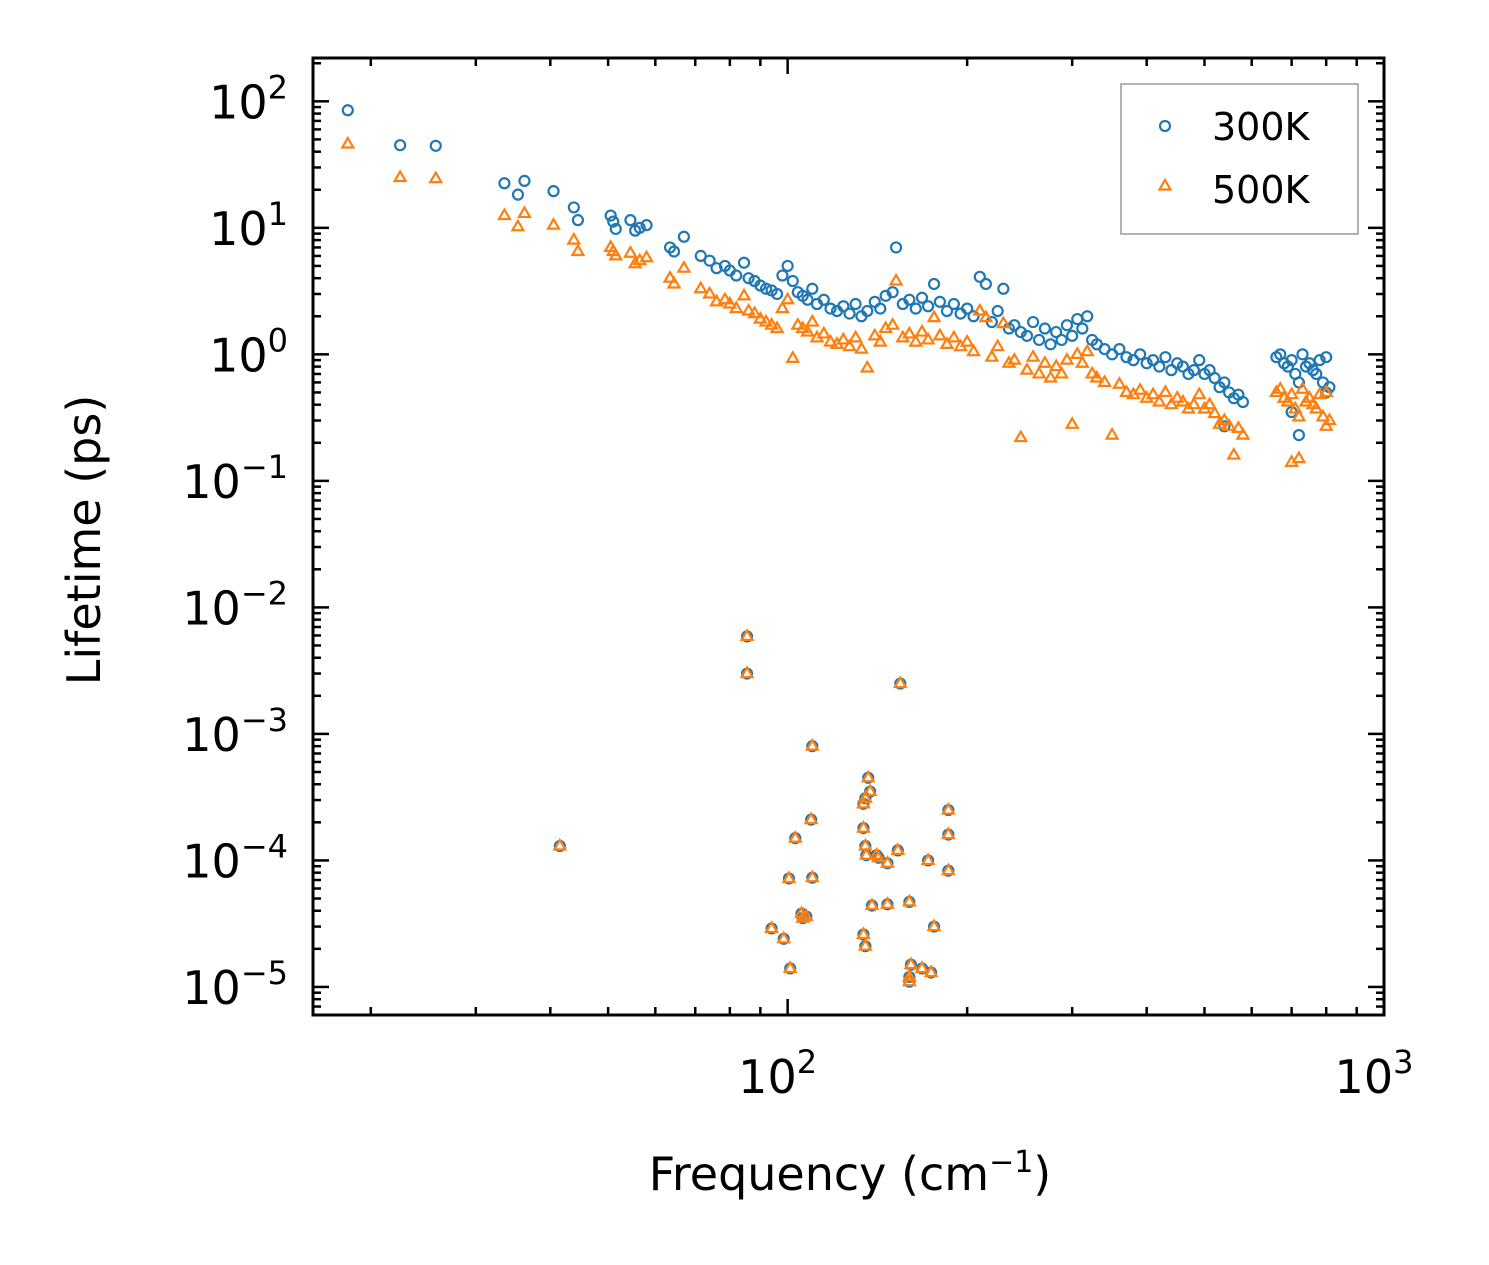 This screenshot has height=1265, width=1489. What do you see at coordinates (278, 214) in the screenshot?
I see `y-tick-label-exp: 1` at bounding box center [278, 214].